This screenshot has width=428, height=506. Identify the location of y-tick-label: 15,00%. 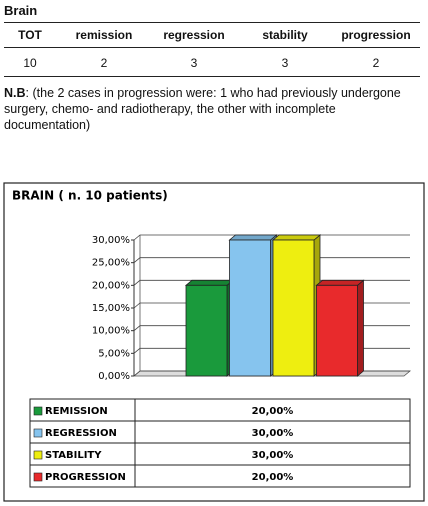
(111, 308).